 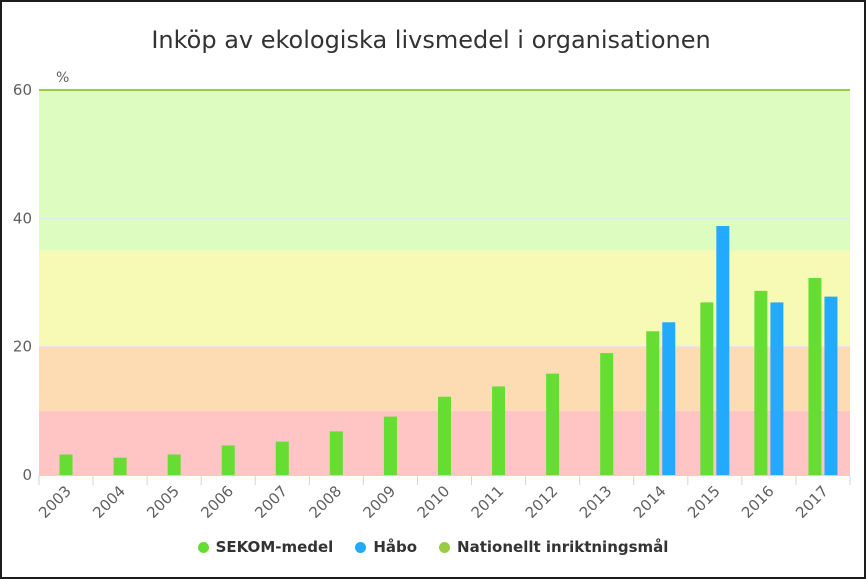 What do you see at coordinates (607, 414) in the screenshot?
I see `bar-sekom-2013` at bounding box center [607, 414].